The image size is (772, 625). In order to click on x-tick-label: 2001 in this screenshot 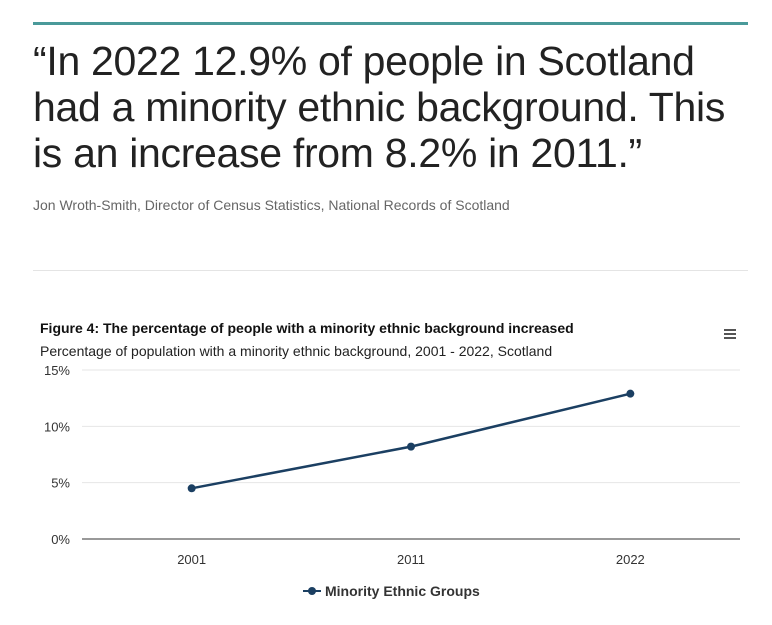, I will do `click(191, 559)`.